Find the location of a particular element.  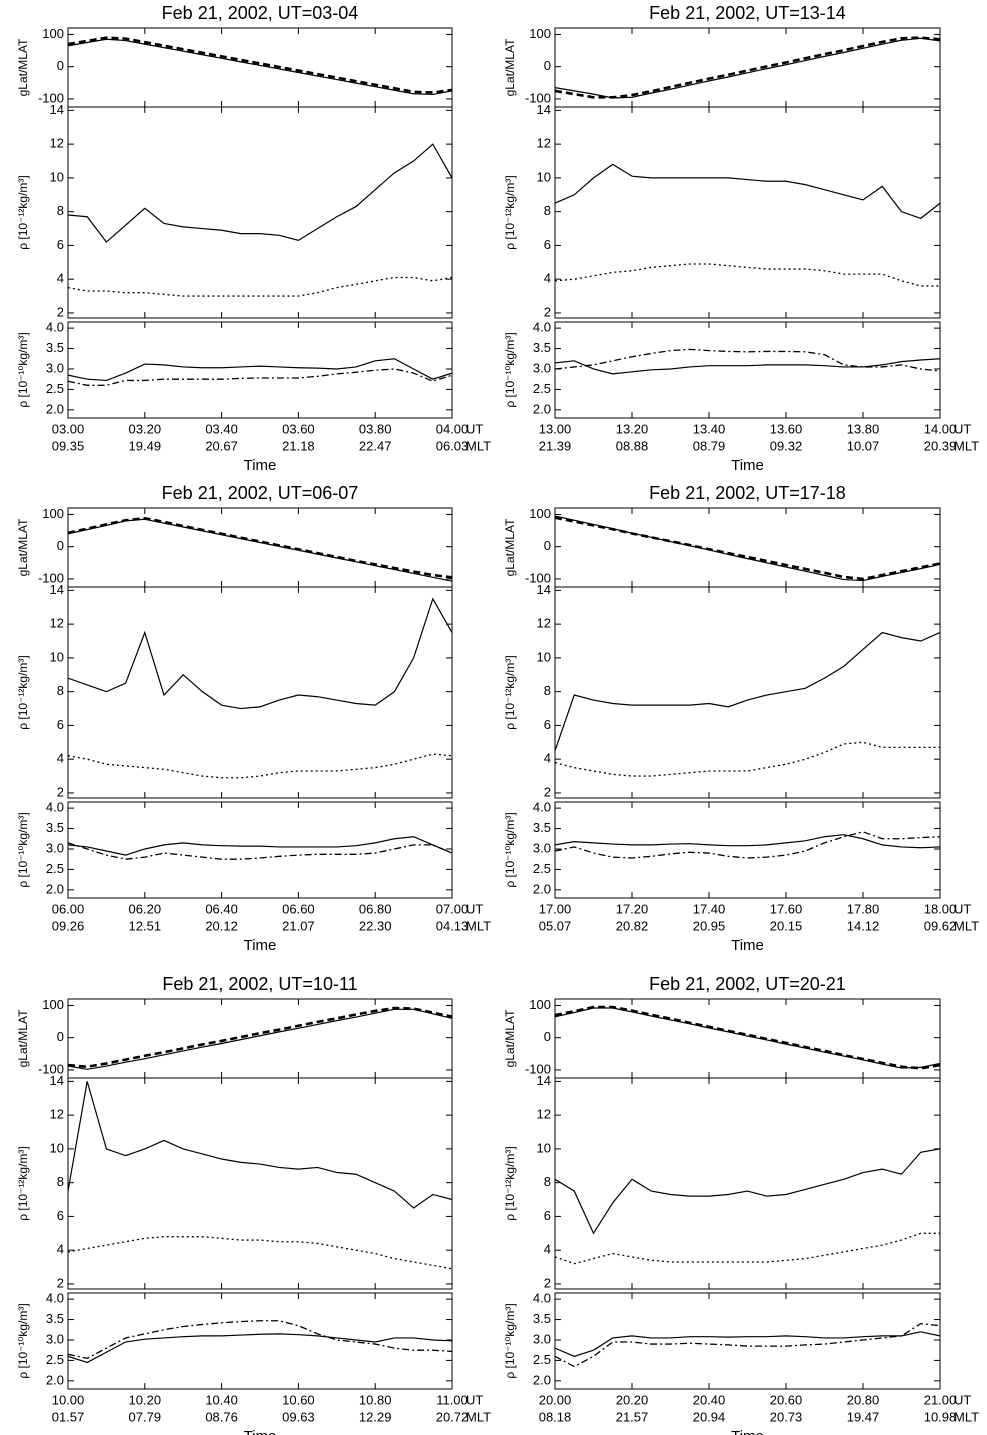

mlt-tick-label: 06.03 is located at coordinates (452, 445).